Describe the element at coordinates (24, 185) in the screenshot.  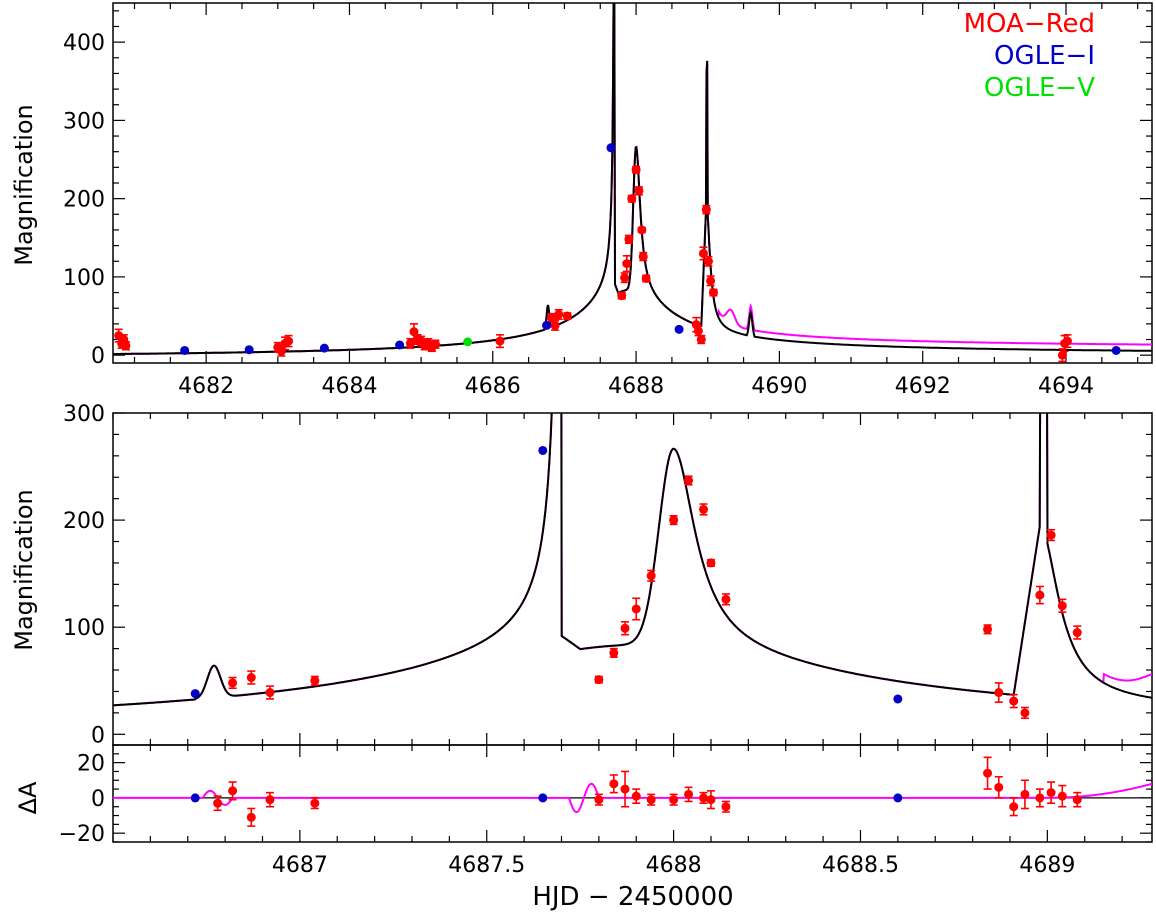
I see `y-axis-label-top: Magnification` at that location.